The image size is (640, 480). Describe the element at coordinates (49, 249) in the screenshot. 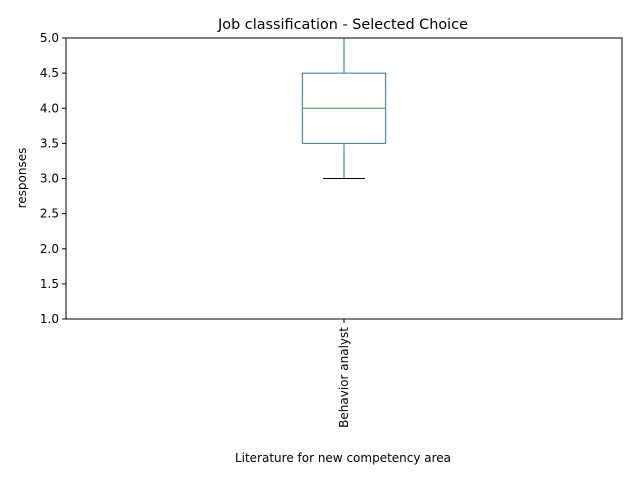

I see `y-tick-label: 2.0` at that location.